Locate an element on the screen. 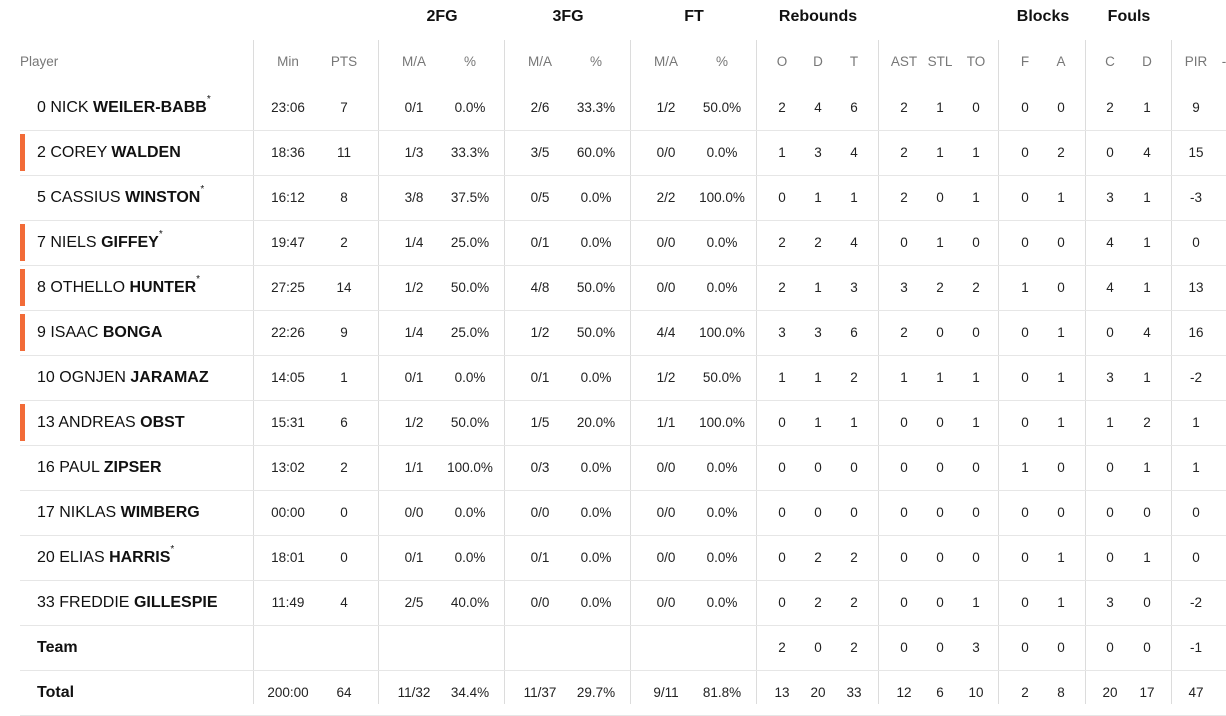 Image resolution: width=1226 pixels, height=716 pixels. column-header-fg3-pct: % is located at coordinates (596, 61).